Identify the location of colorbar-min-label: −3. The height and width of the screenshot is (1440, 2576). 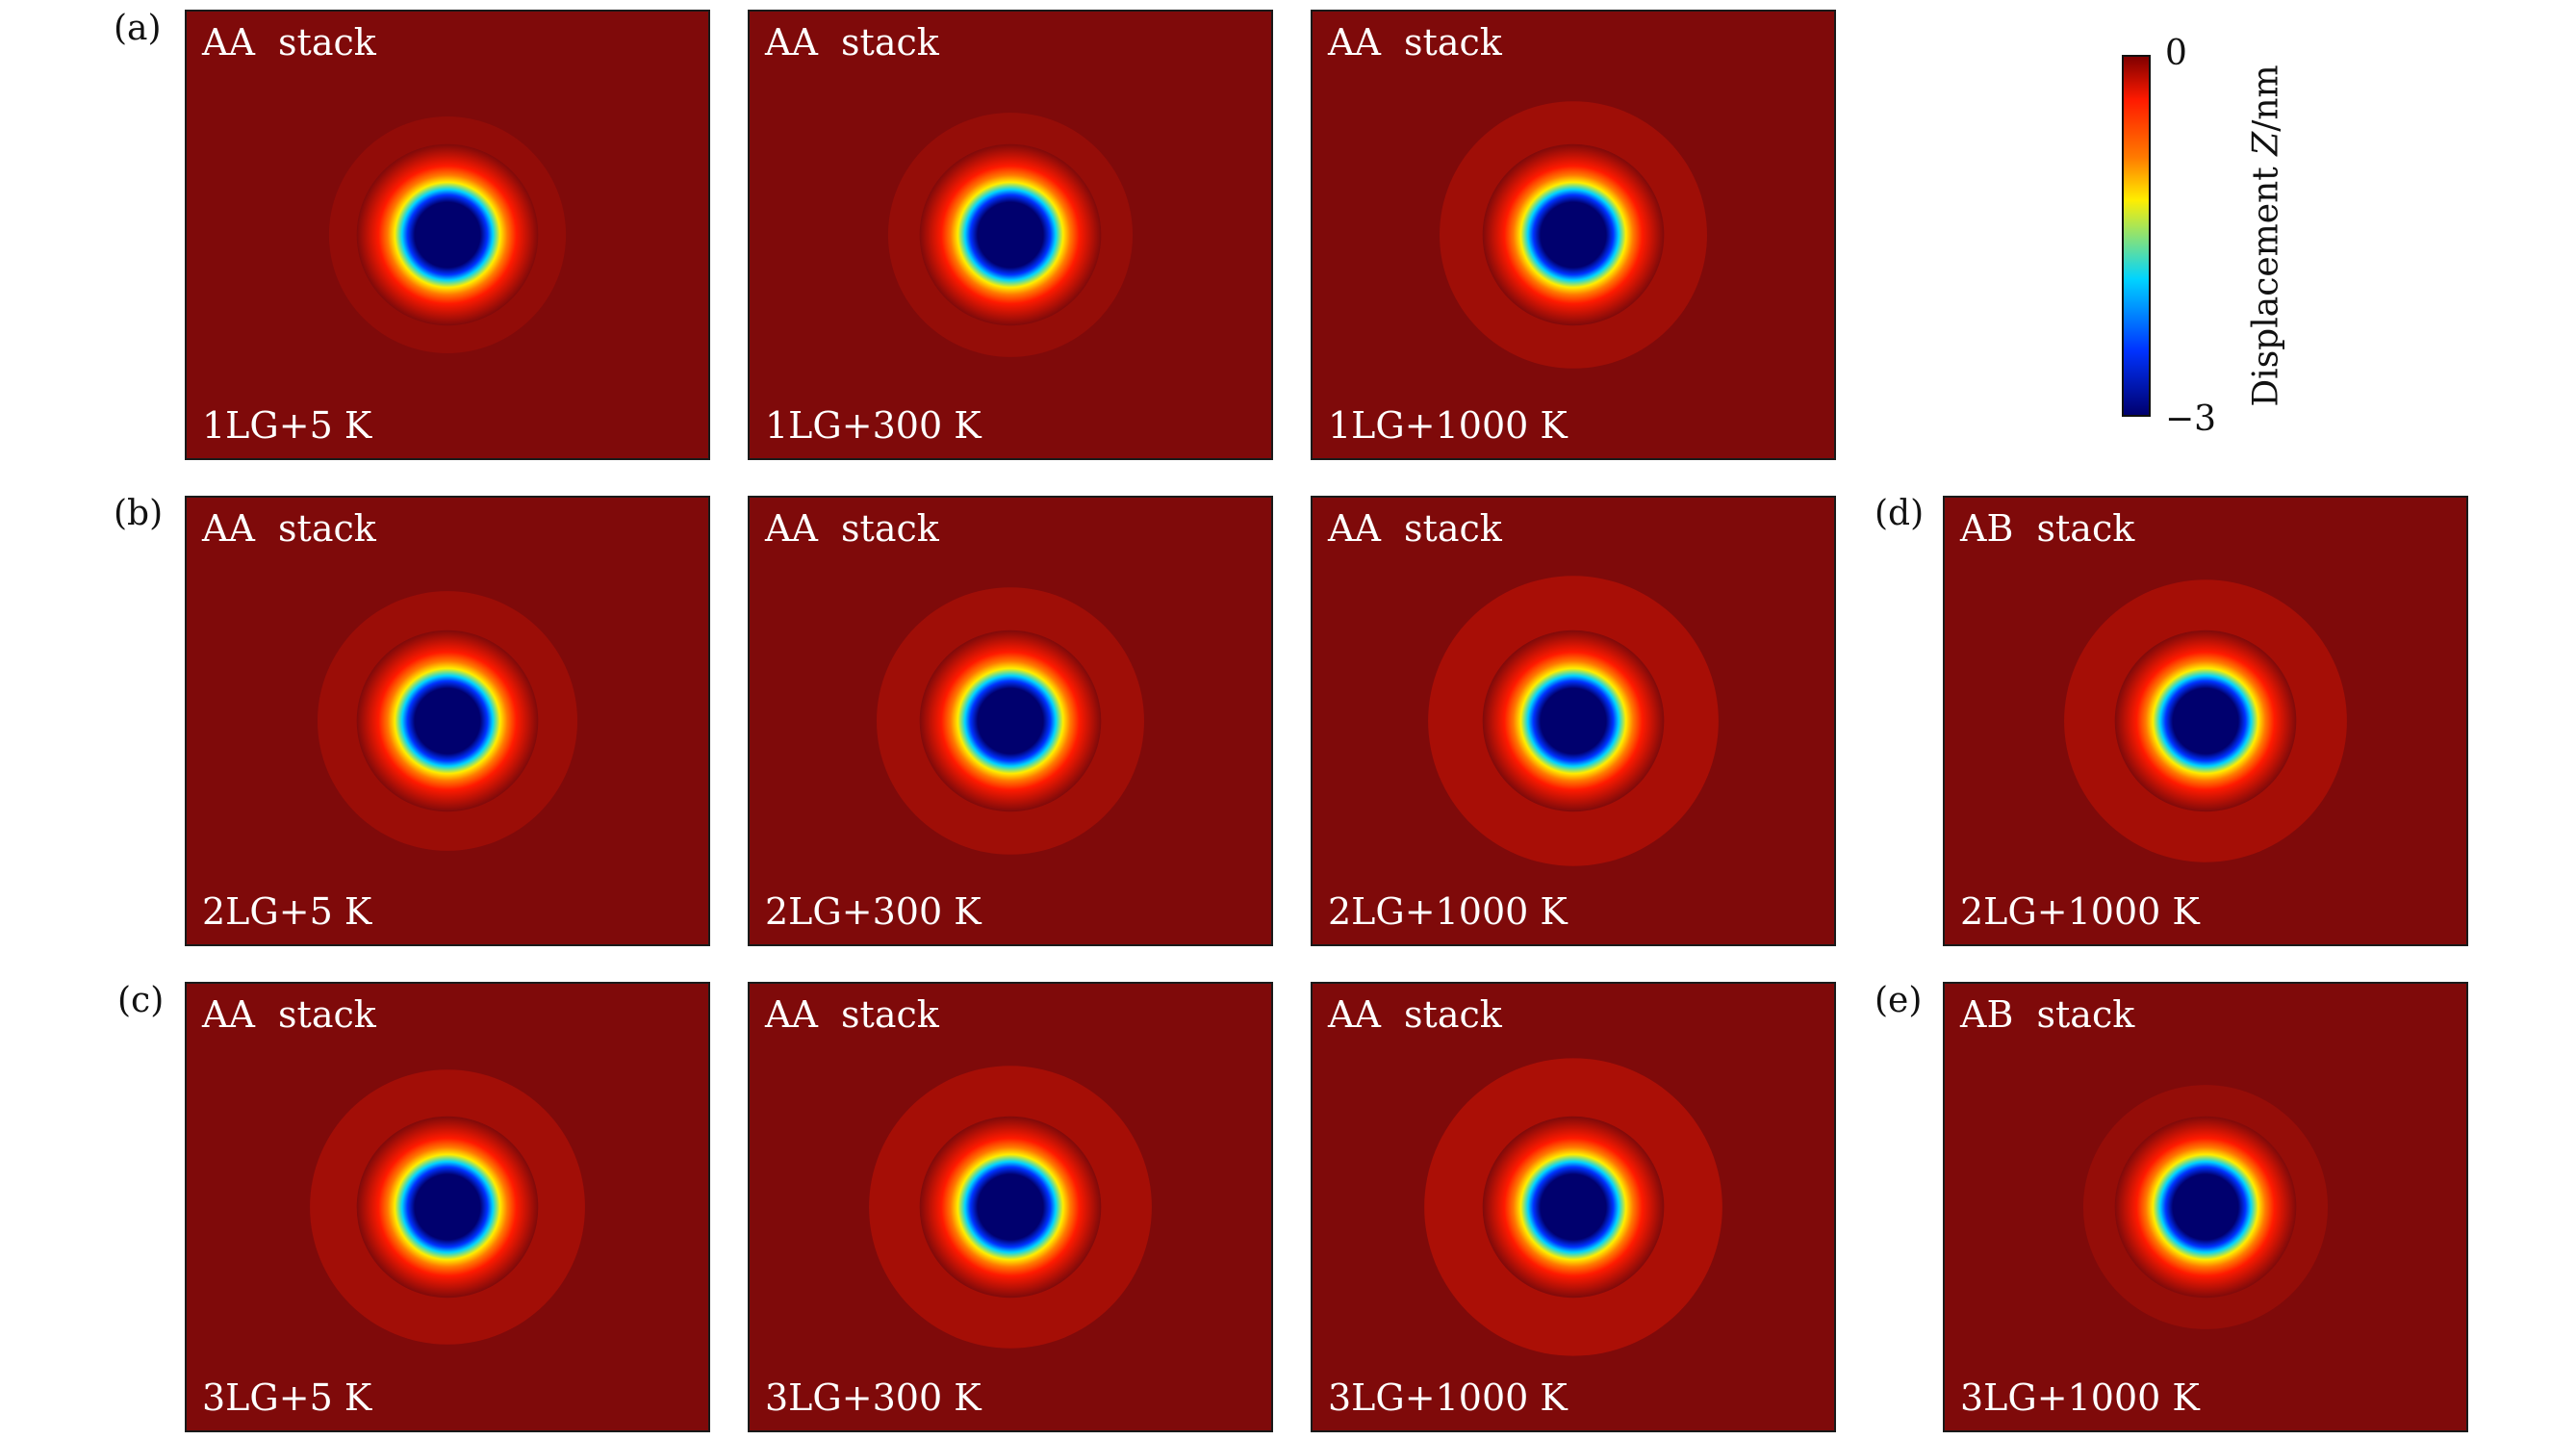
(2191, 419).